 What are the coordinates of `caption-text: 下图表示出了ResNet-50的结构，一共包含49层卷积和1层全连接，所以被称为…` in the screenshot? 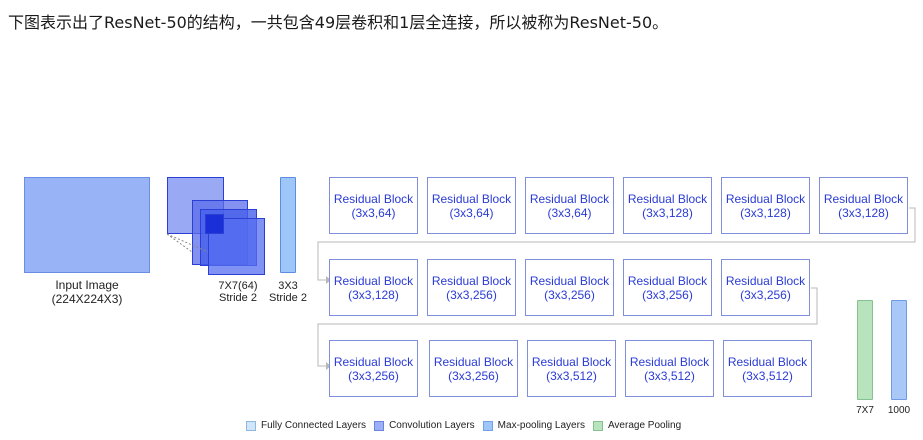 It's located at (338, 22).